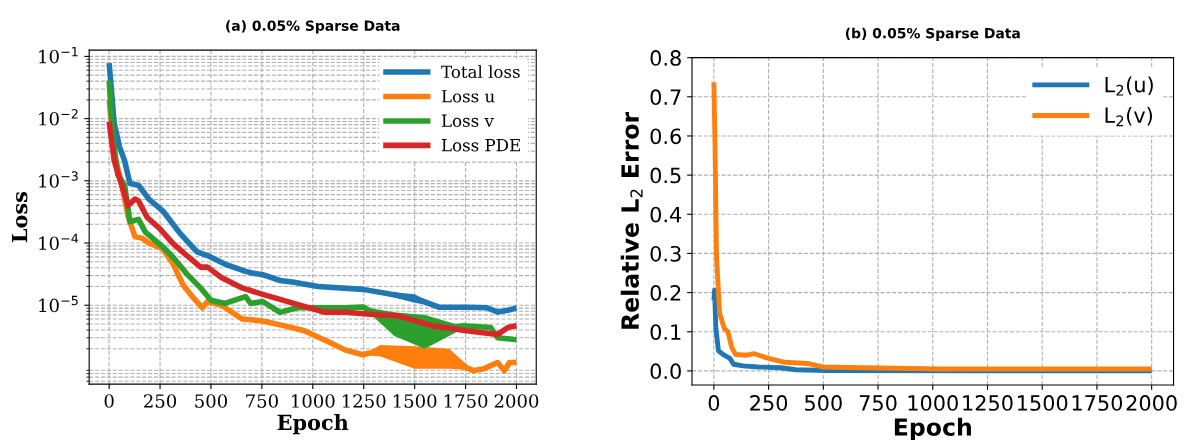 This screenshot has height=440, width=1189. What do you see at coordinates (665, 175) in the screenshot?
I see `y-tick-label: 0.5` at bounding box center [665, 175].